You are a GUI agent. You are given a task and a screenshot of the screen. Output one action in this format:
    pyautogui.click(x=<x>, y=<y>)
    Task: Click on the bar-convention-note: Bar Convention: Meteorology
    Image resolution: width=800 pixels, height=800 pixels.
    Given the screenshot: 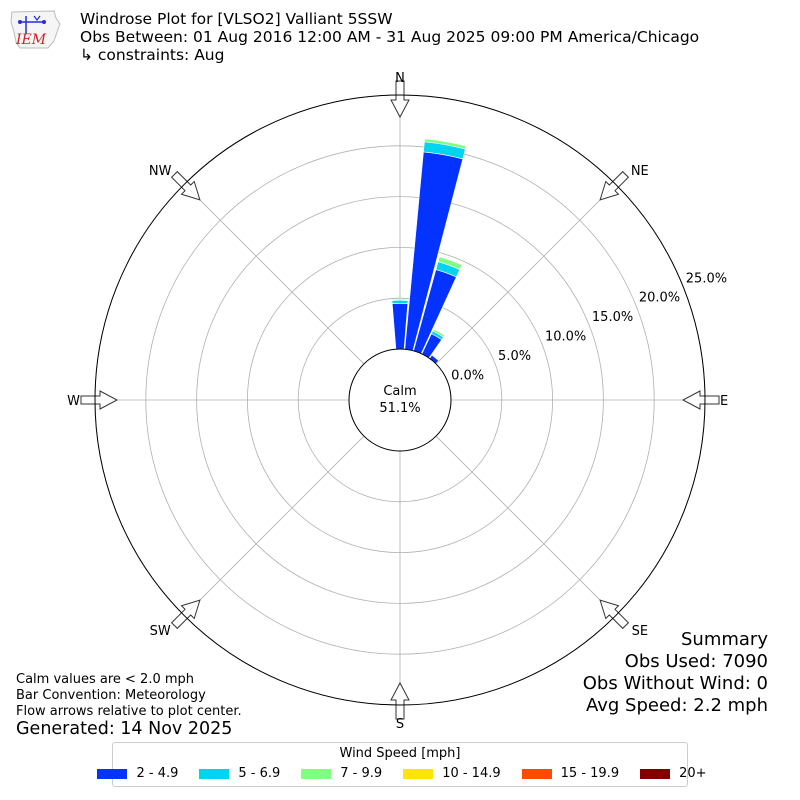 What is the action you would take?
    pyautogui.click(x=111, y=695)
    